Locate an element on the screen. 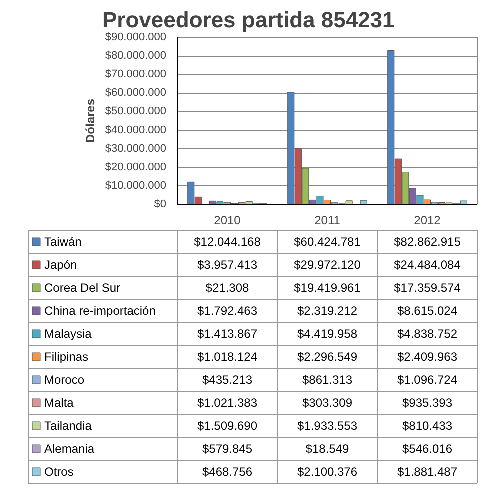  y-tick-label: $20.000.000 is located at coordinates (135, 167).